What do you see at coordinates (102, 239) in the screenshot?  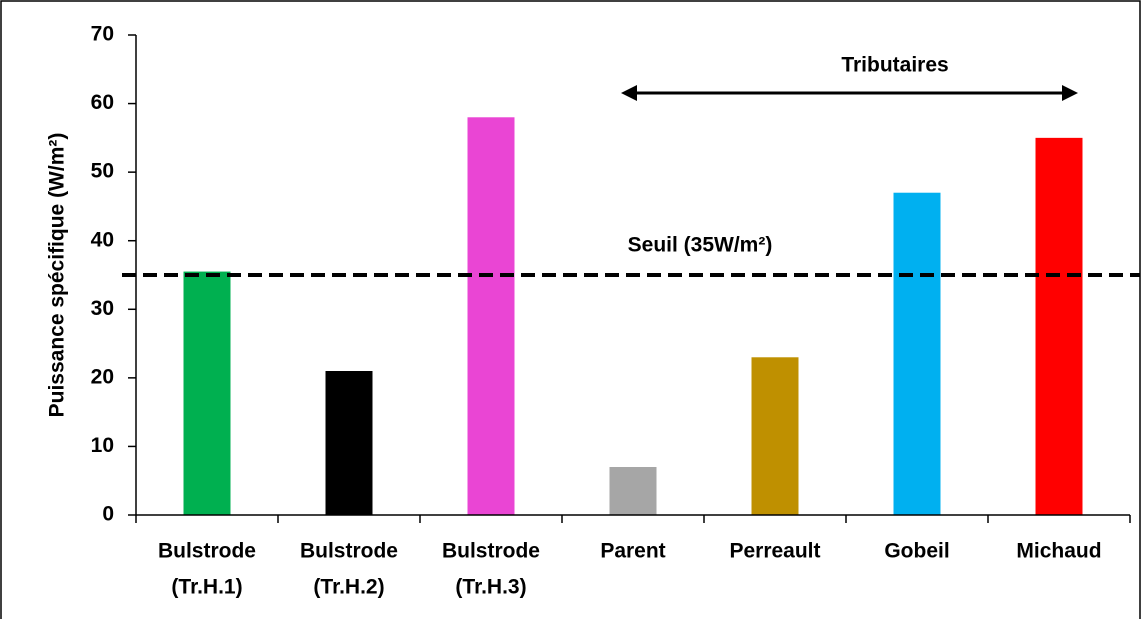 I see `y-tick-label: 40` at bounding box center [102, 239].